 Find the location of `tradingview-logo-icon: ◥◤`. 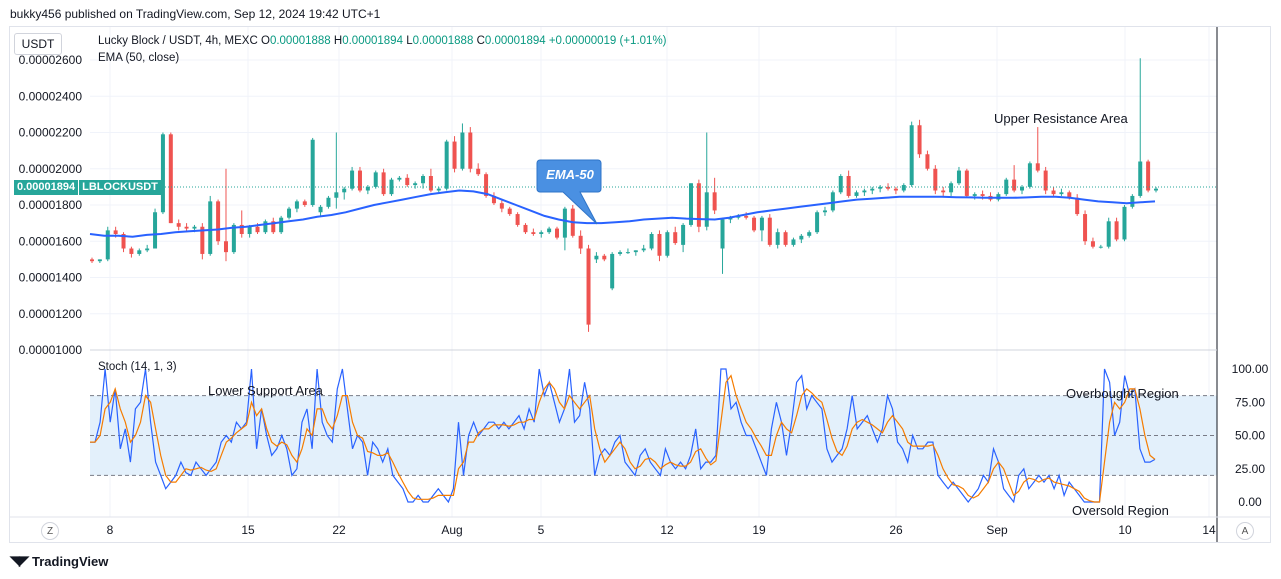

tradingview-logo-icon: ◥◤ is located at coordinates (19, 560).